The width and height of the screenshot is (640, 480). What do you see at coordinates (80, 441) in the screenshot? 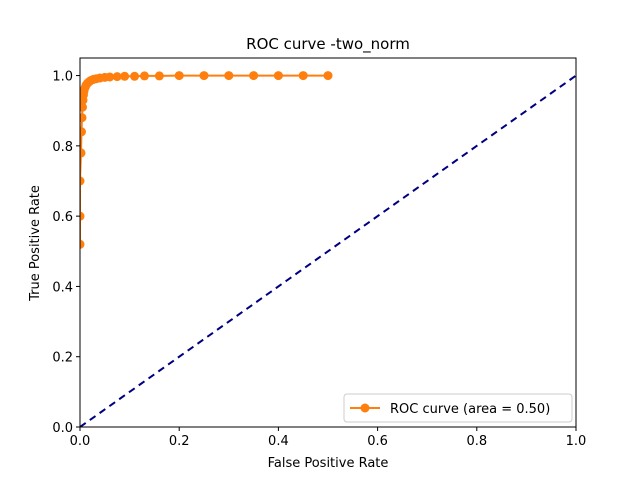
I see `x-tick-label: 0.0` at bounding box center [80, 441].